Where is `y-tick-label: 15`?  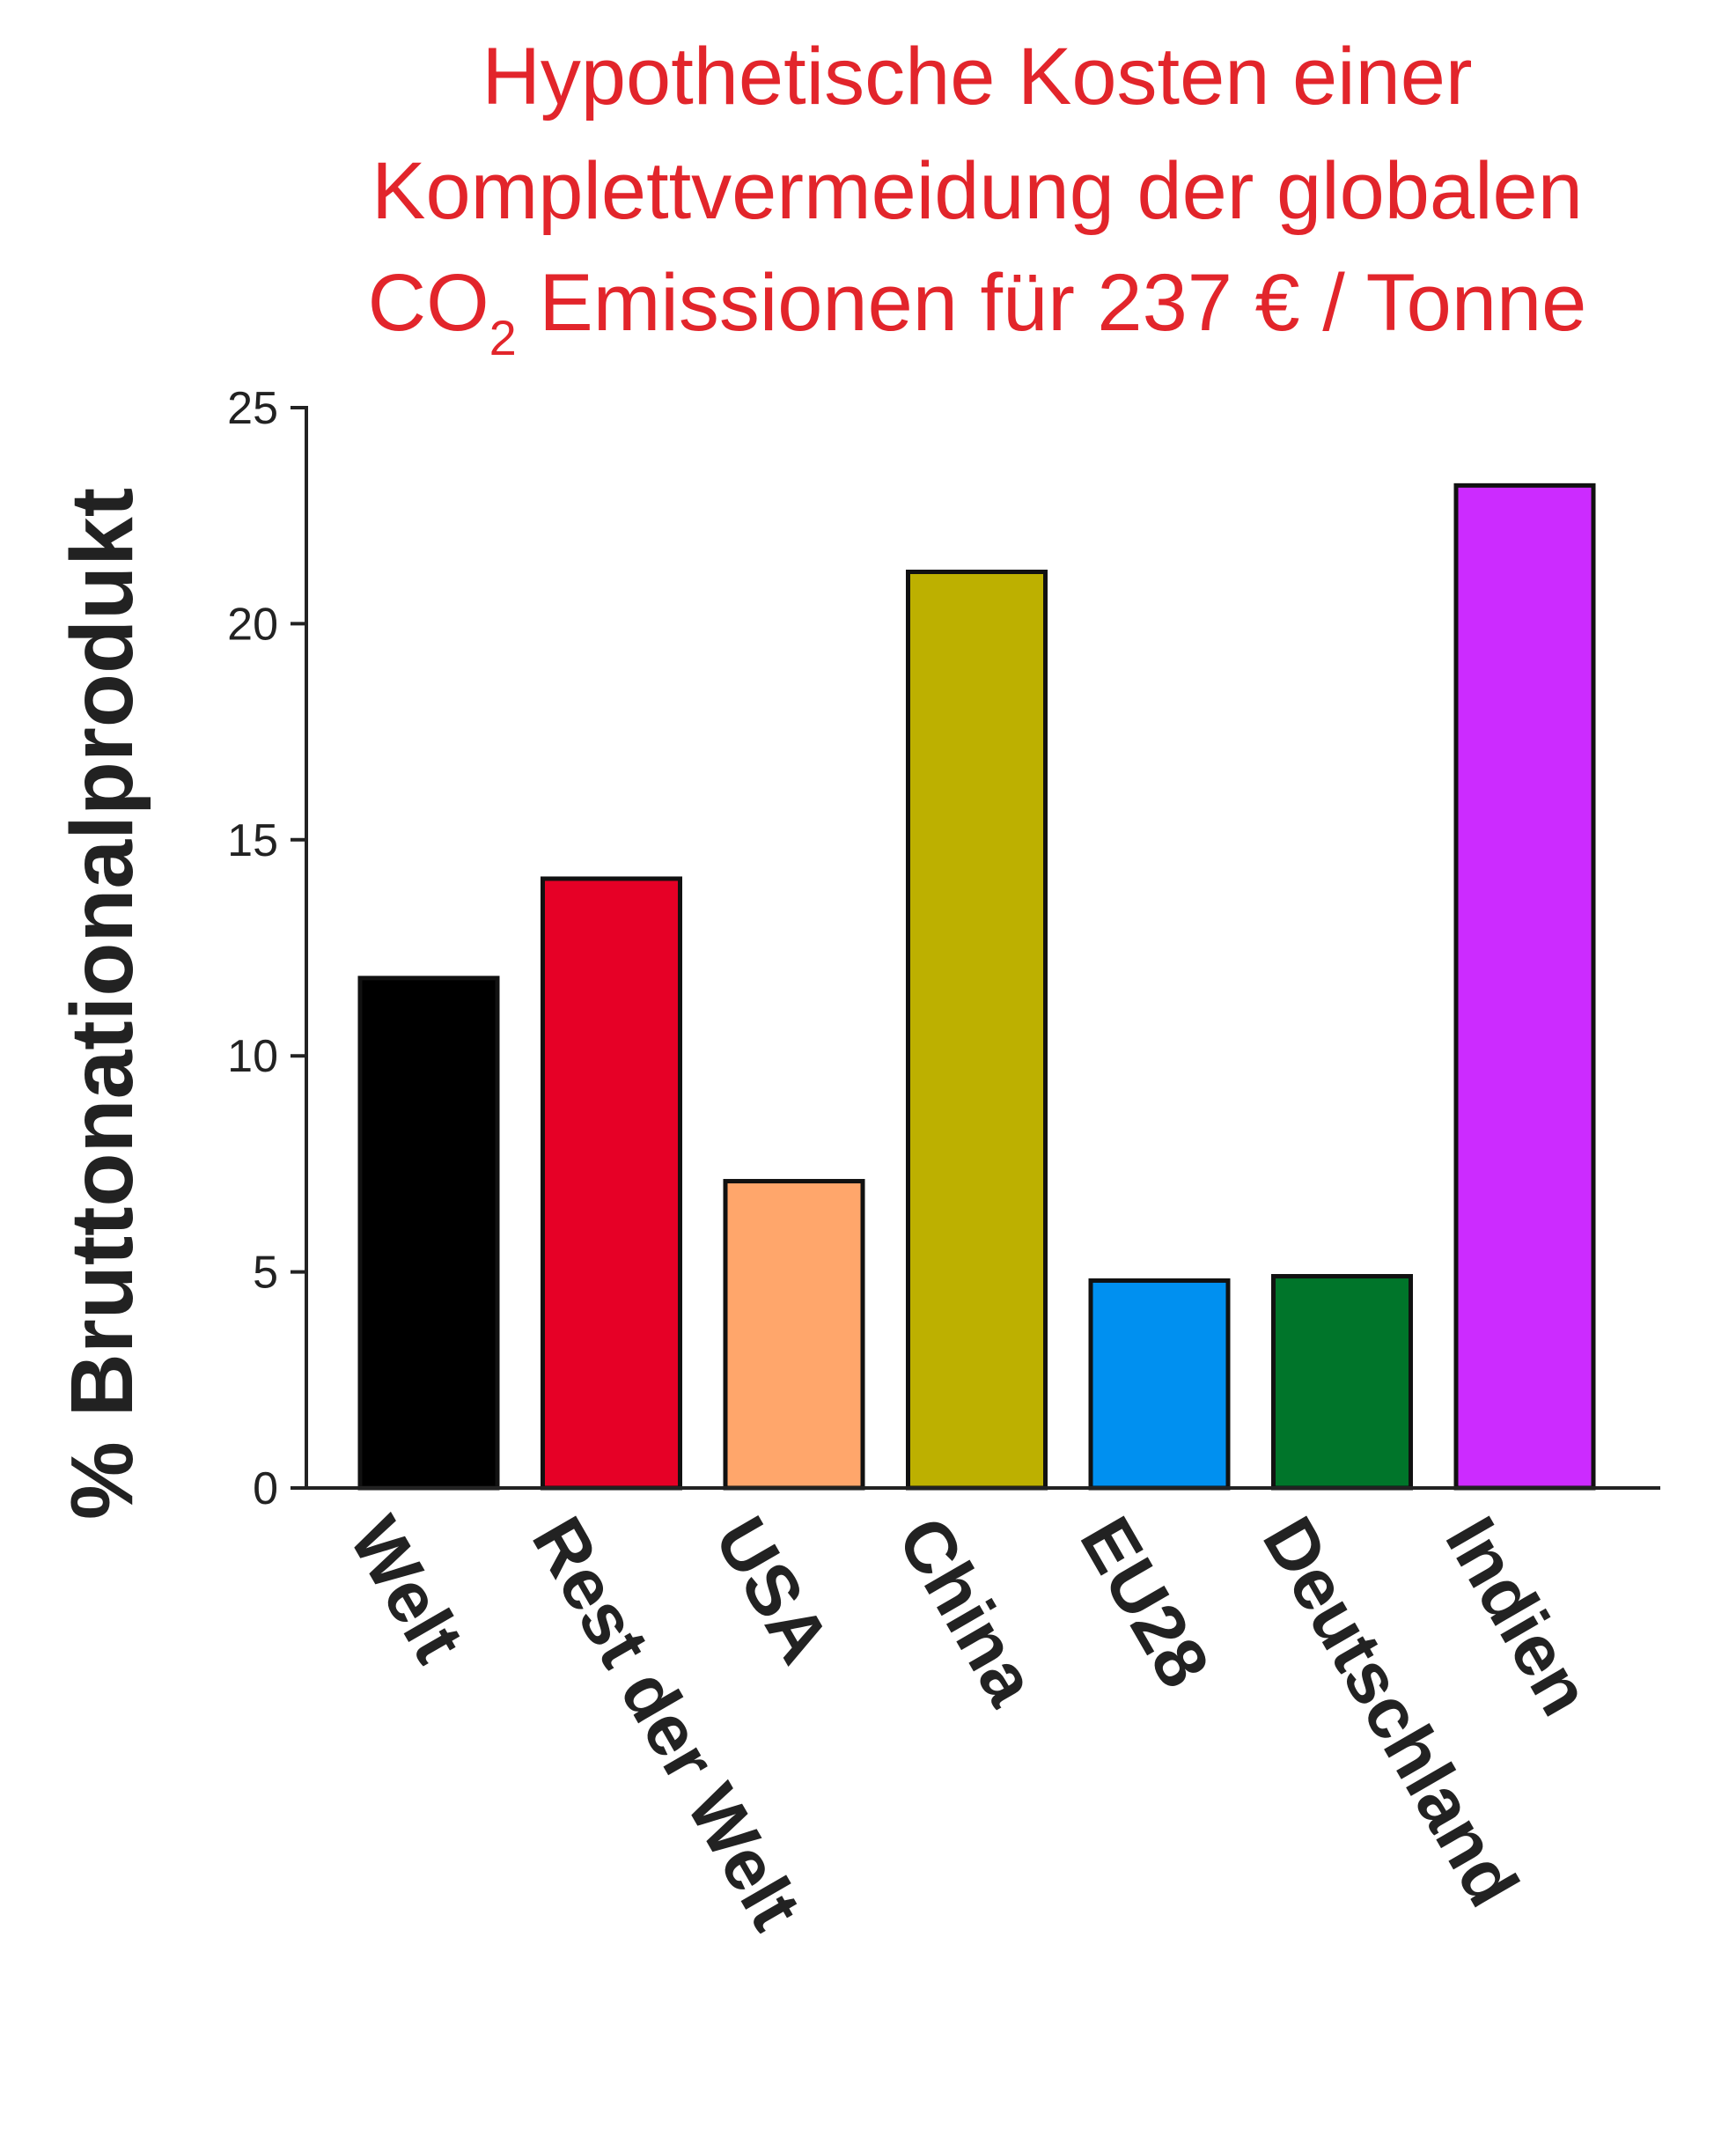
y-tick-label: 15 is located at coordinates (252, 840).